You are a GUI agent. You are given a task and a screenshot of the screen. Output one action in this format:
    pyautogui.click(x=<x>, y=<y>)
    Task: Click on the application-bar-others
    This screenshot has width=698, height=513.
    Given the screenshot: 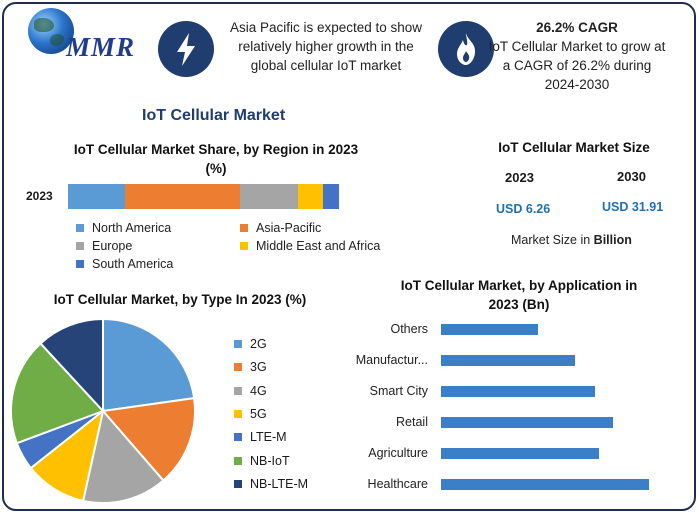 What is the action you would take?
    pyautogui.click(x=490, y=329)
    